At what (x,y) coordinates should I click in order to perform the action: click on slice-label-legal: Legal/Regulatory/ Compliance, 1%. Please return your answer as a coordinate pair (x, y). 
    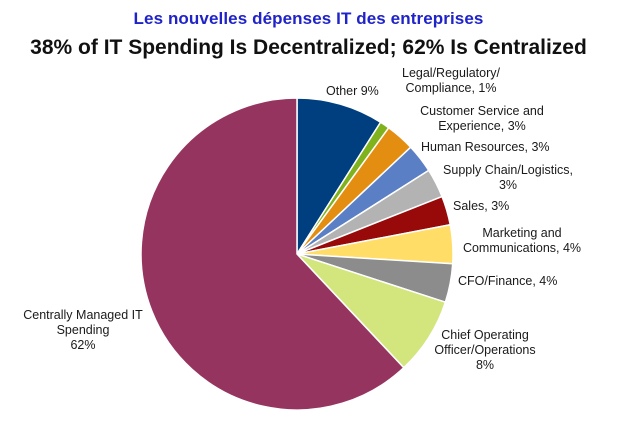
    Looking at the image, I should click on (451, 80).